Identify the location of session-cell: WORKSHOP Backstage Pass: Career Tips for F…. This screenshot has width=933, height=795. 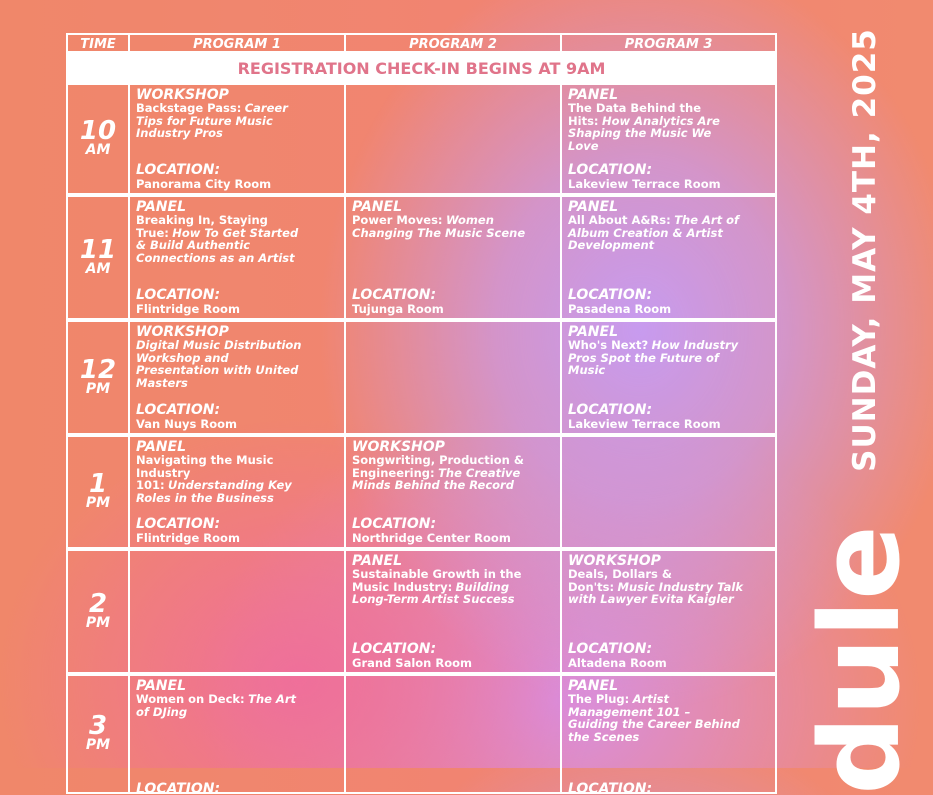
(237, 139).